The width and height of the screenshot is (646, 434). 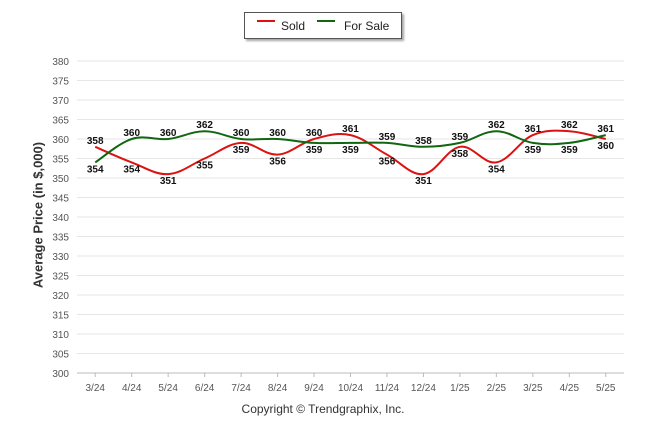 I want to click on data-label-for-sale-13: 359, so click(x=569, y=150).